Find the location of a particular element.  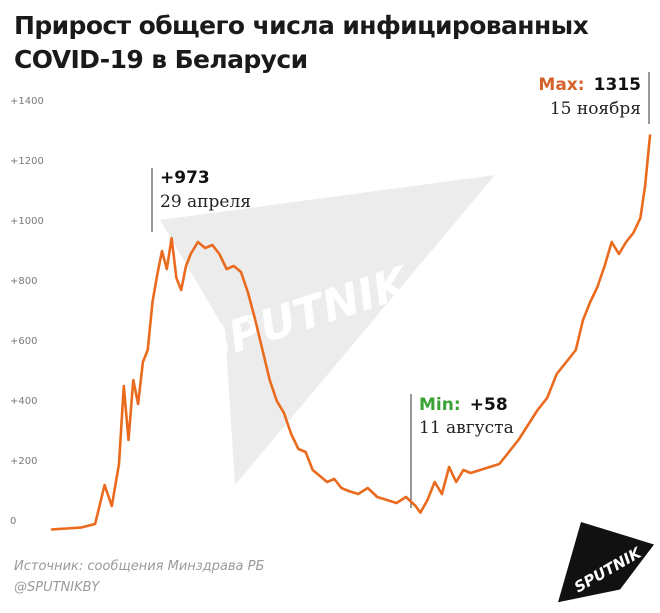

peak-value: +973 is located at coordinates (185, 178).